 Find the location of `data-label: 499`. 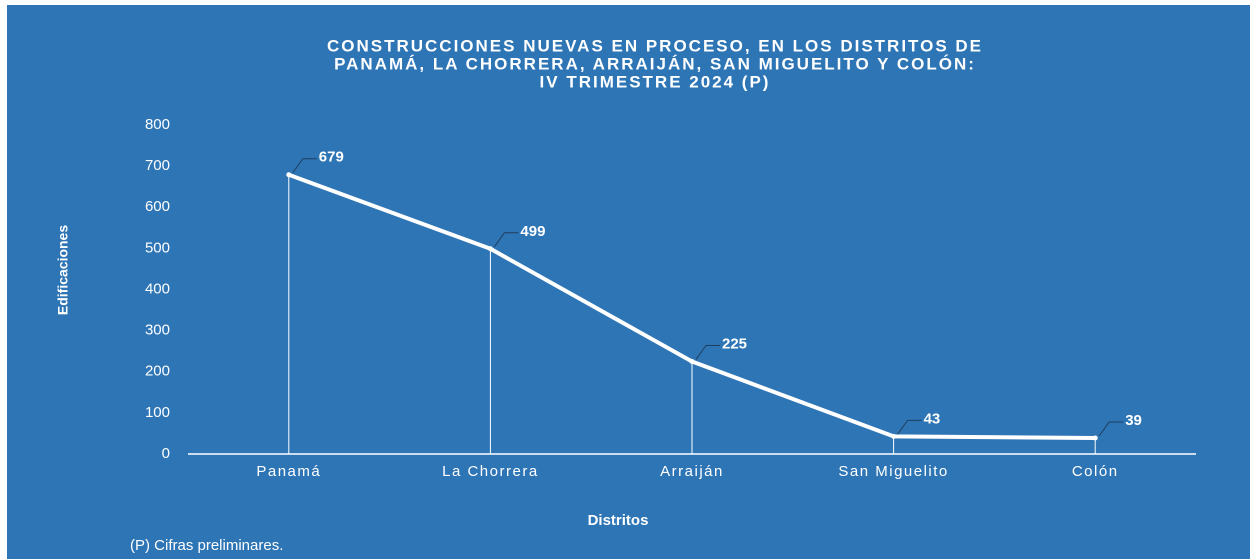

data-label: 499 is located at coordinates (532, 231).